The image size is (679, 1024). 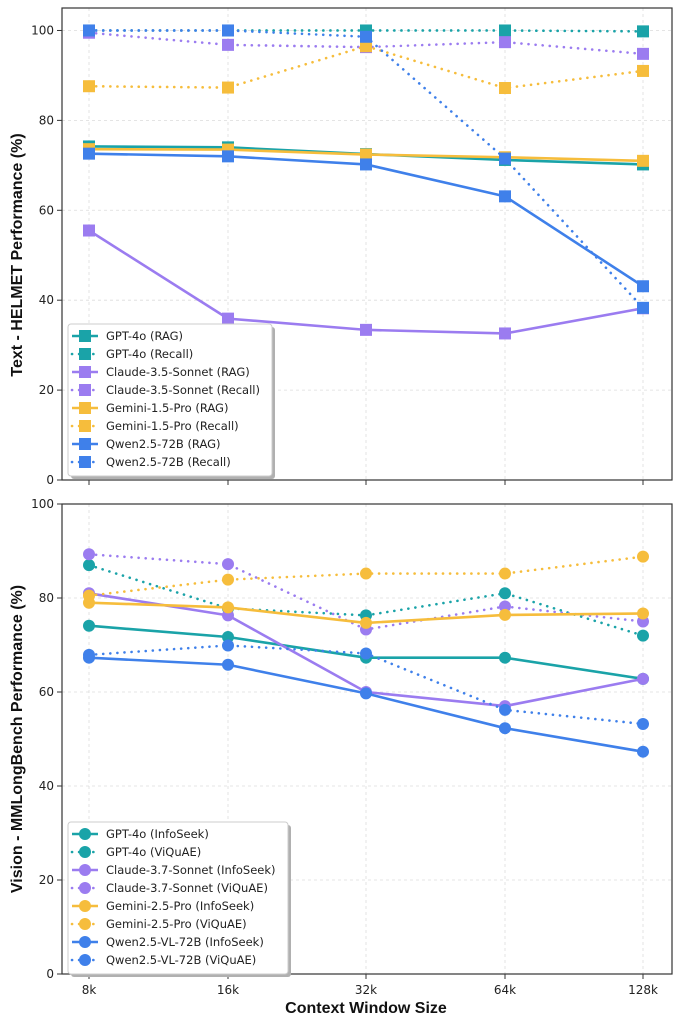 I want to click on bottom-y-tick-label: 100, so click(x=42, y=504).